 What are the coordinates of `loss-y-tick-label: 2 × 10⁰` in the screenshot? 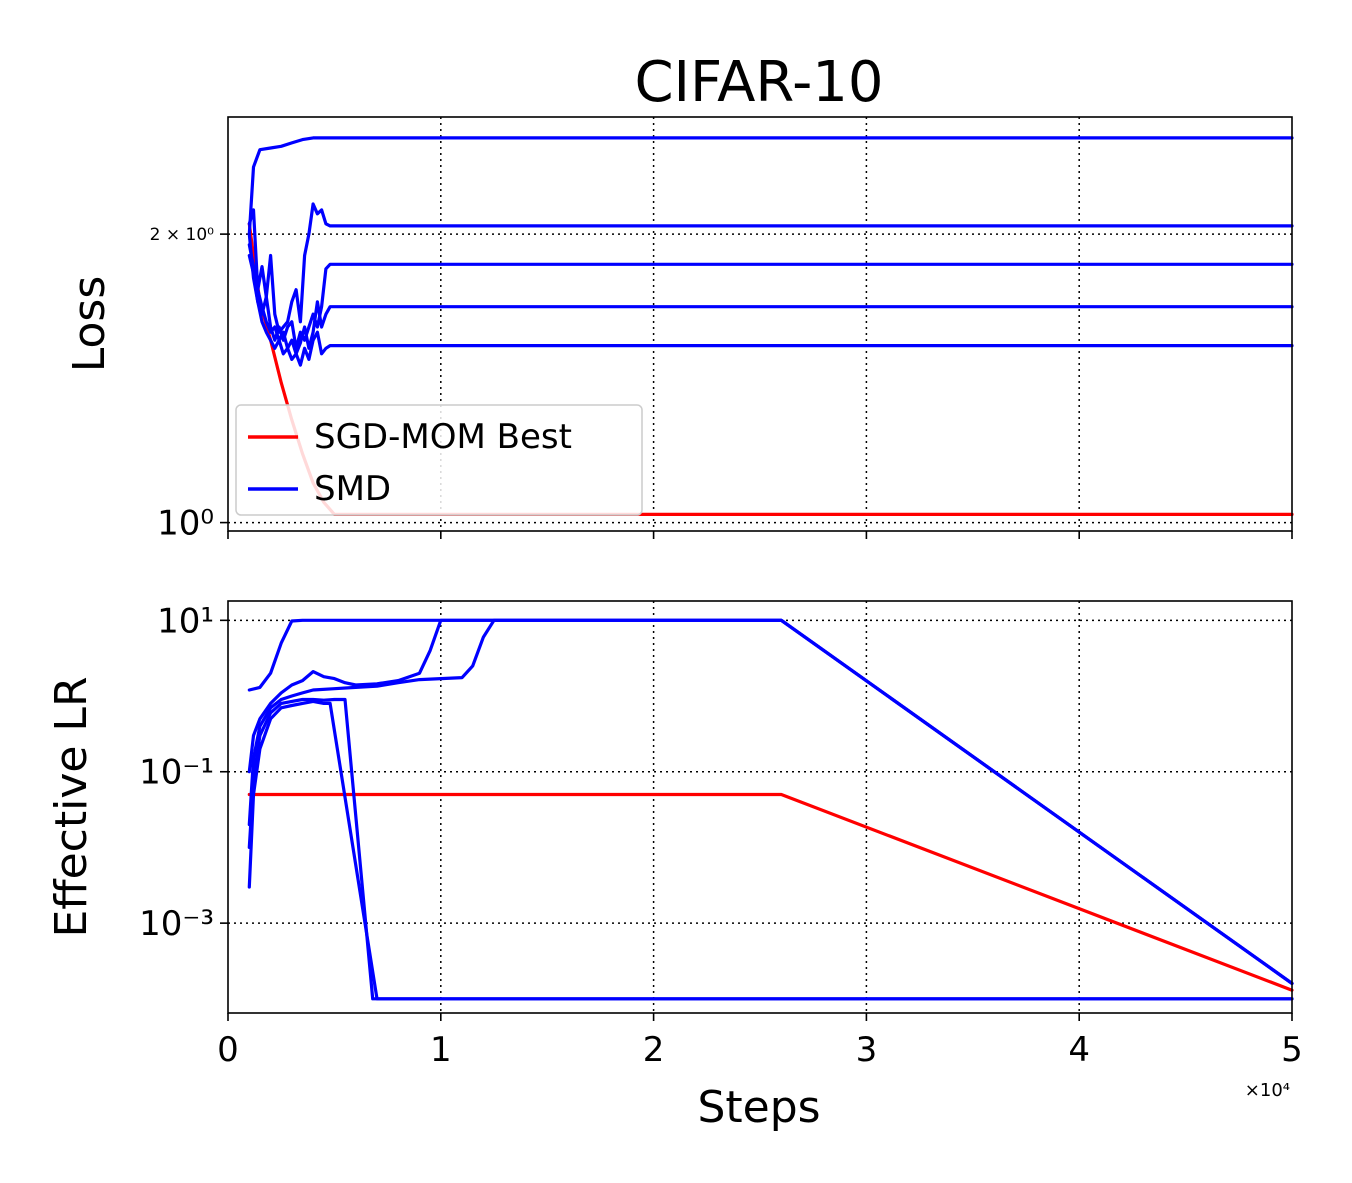 It's located at (182, 235).